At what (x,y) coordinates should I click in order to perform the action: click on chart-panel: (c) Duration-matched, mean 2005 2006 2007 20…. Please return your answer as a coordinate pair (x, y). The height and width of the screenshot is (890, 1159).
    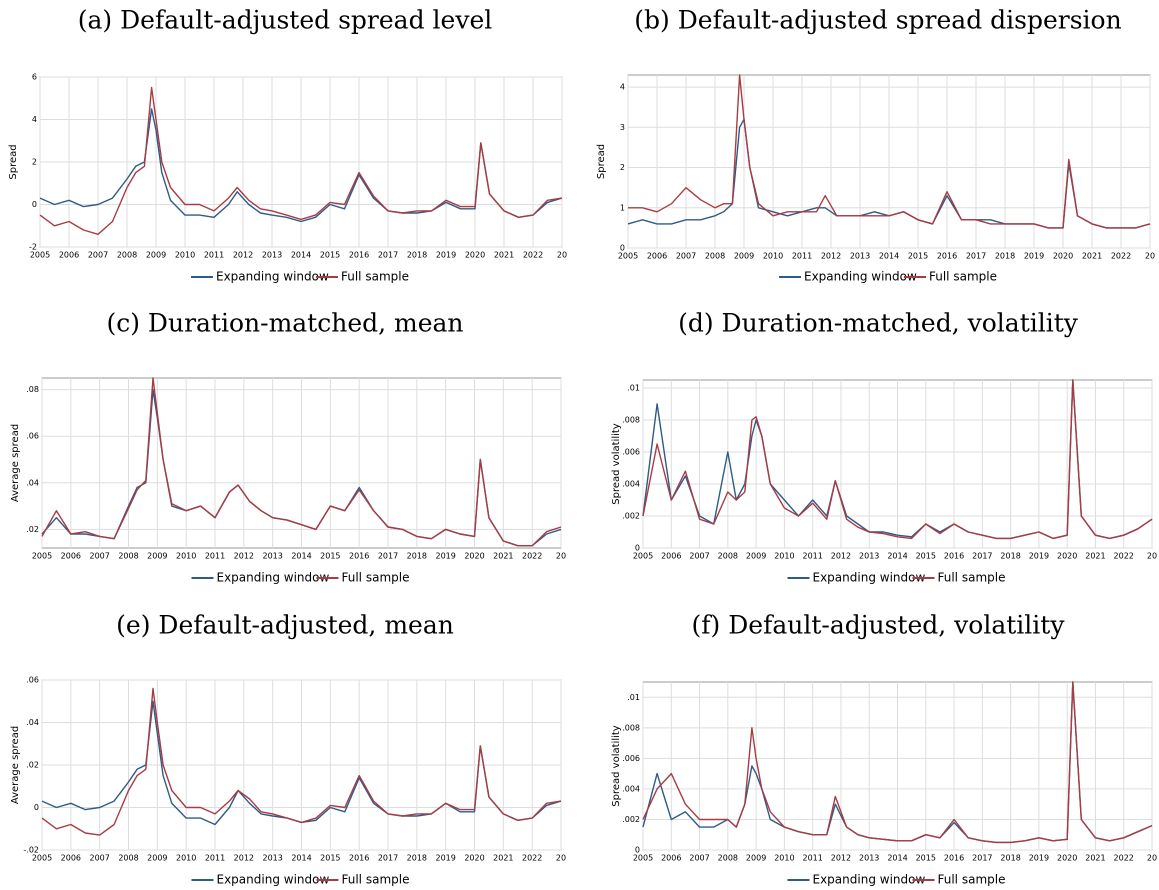
    Looking at the image, I should click on (288, 447).